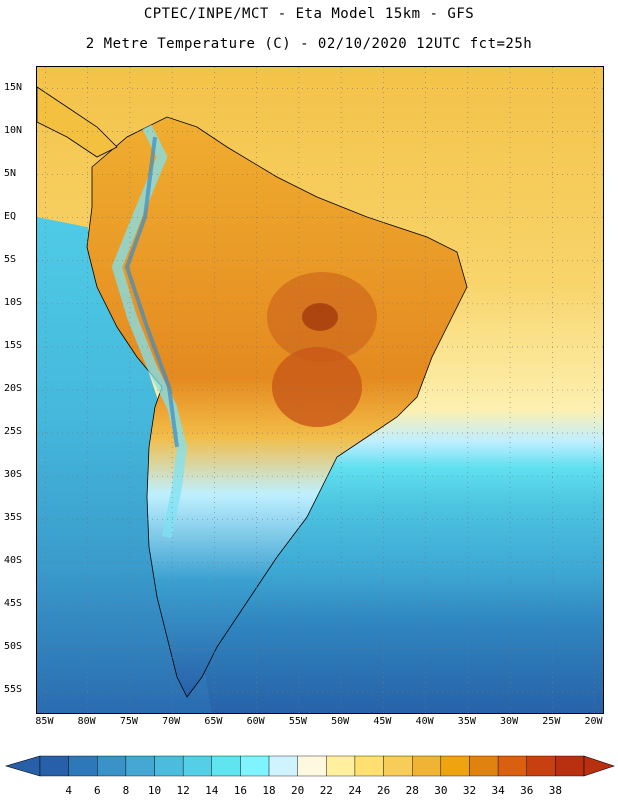 The image size is (618, 800). What do you see at coordinates (86, 721) in the screenshot?
I see `lon-tick-label: 80W` at bounding box center [86, 721].